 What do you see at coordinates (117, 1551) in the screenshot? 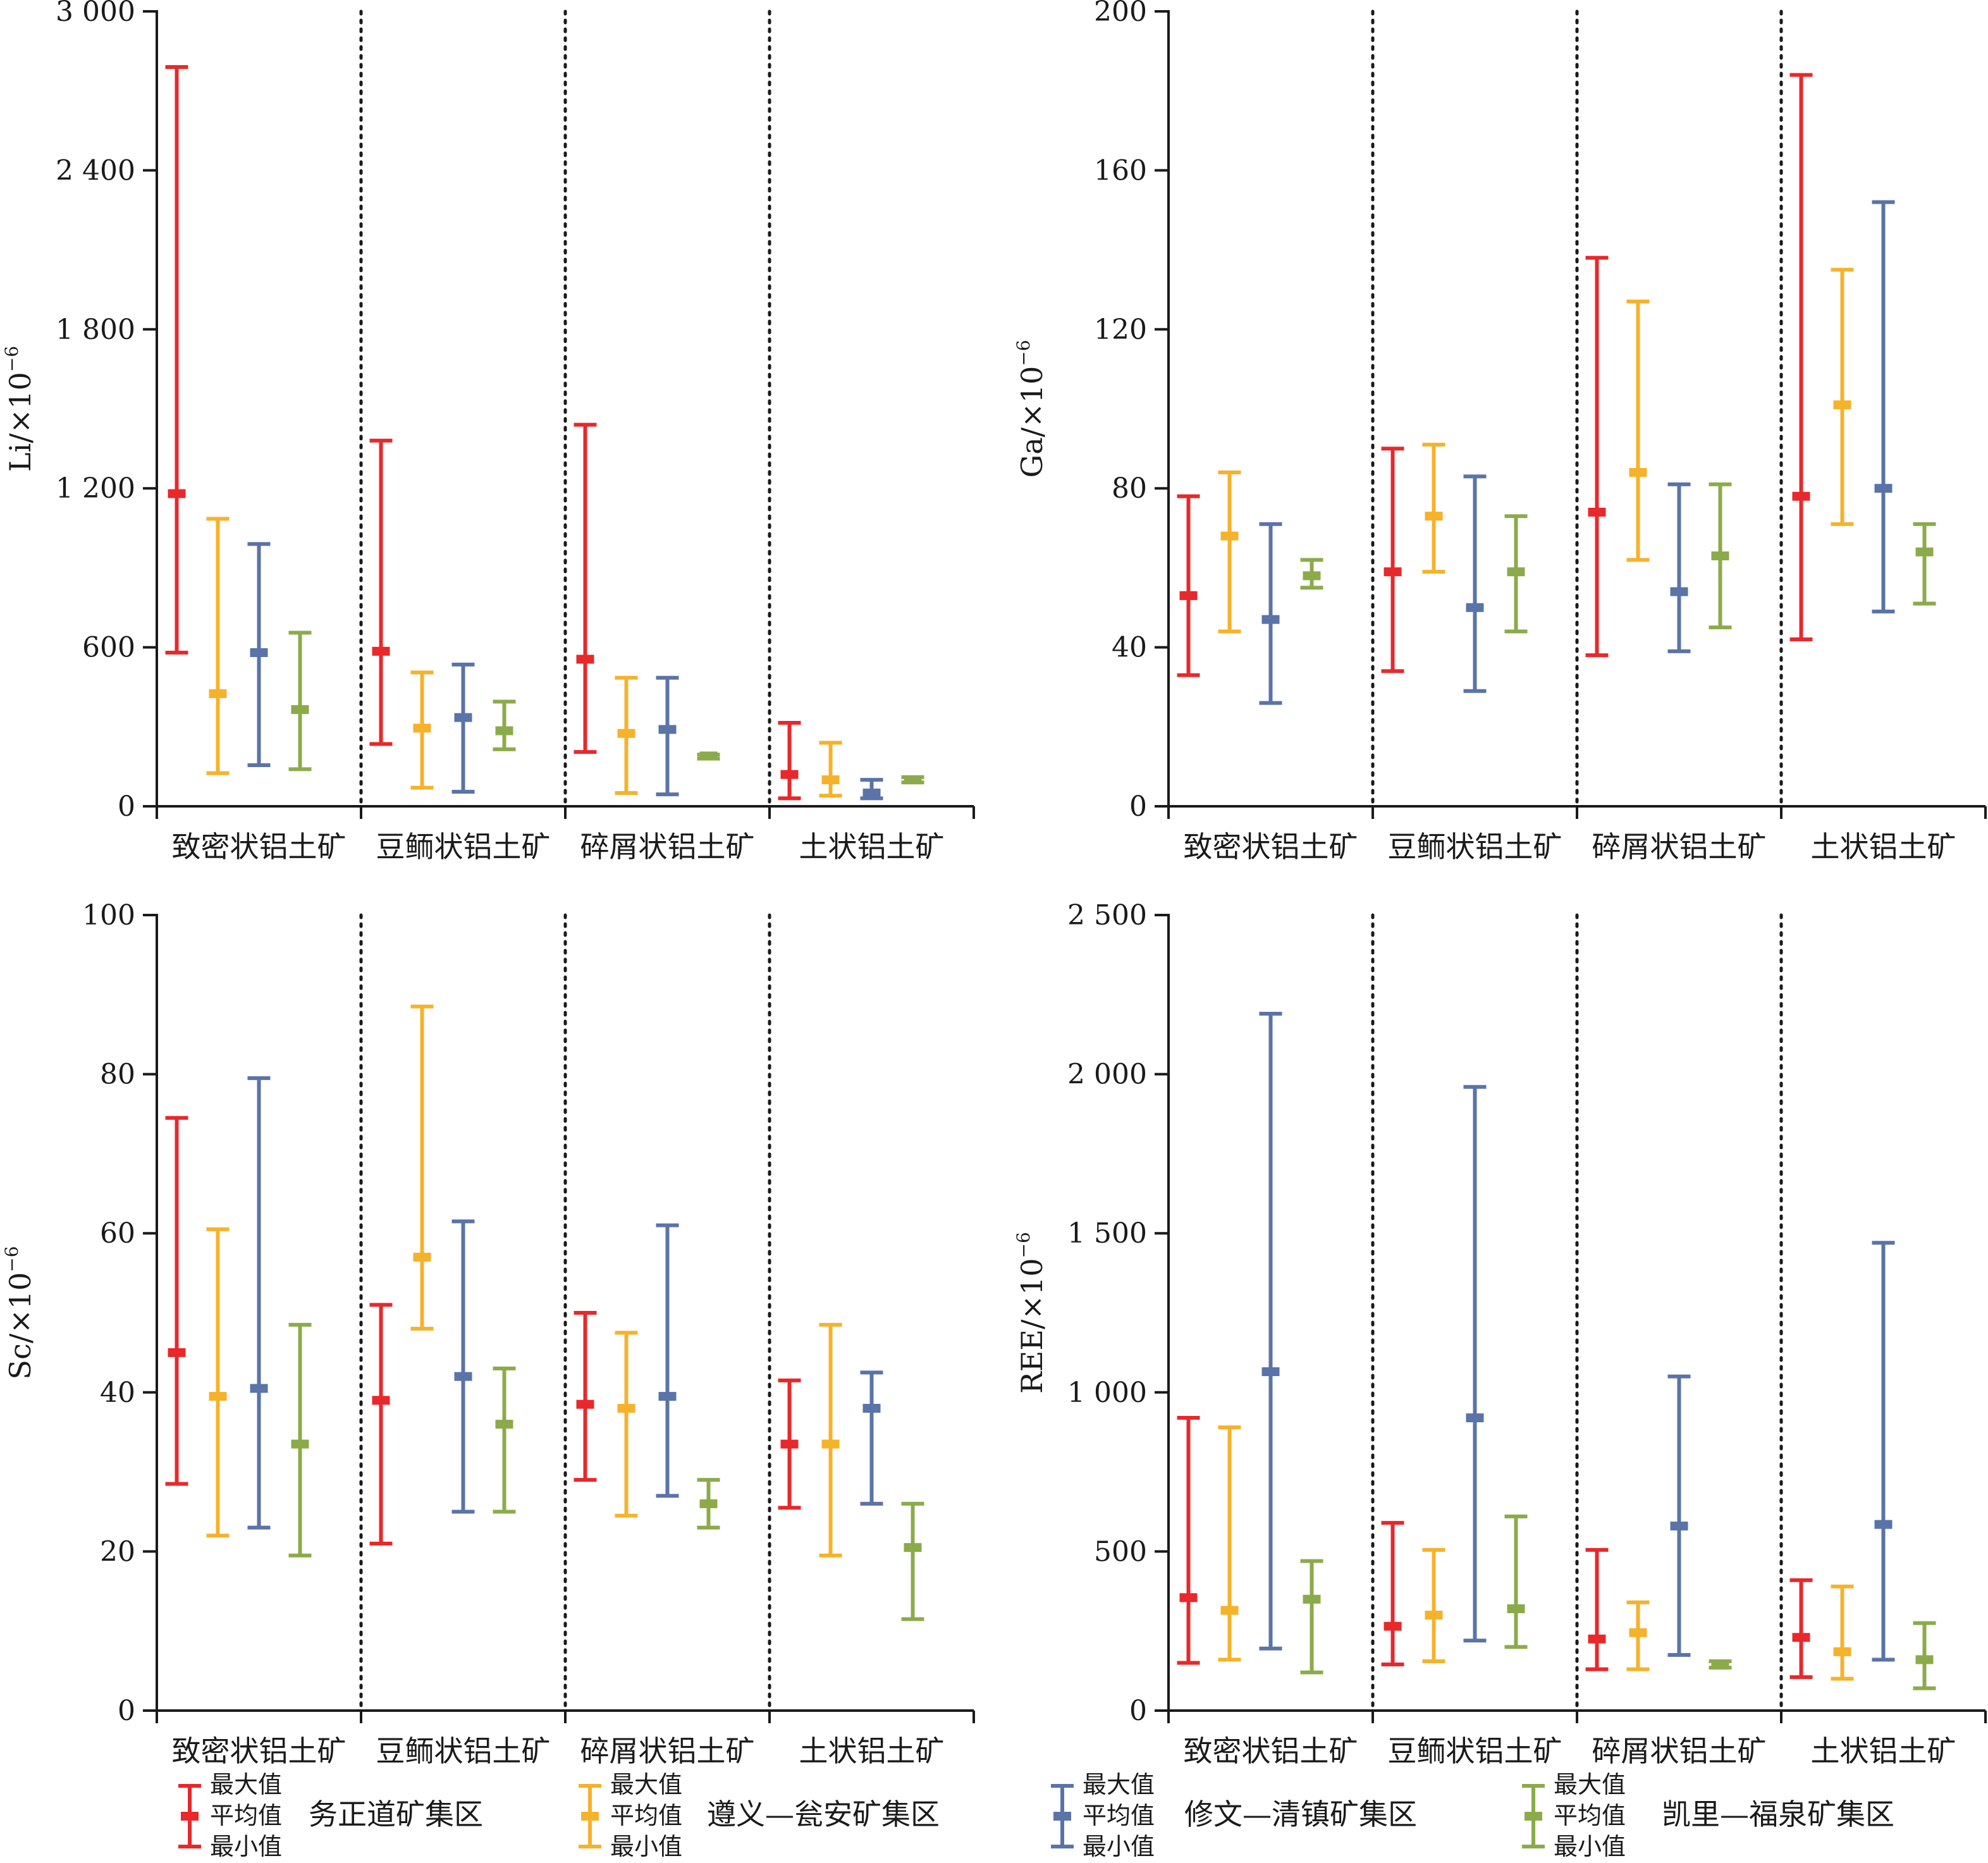
I see `y-tick-label: 20` at bounding box center [117, 1551].